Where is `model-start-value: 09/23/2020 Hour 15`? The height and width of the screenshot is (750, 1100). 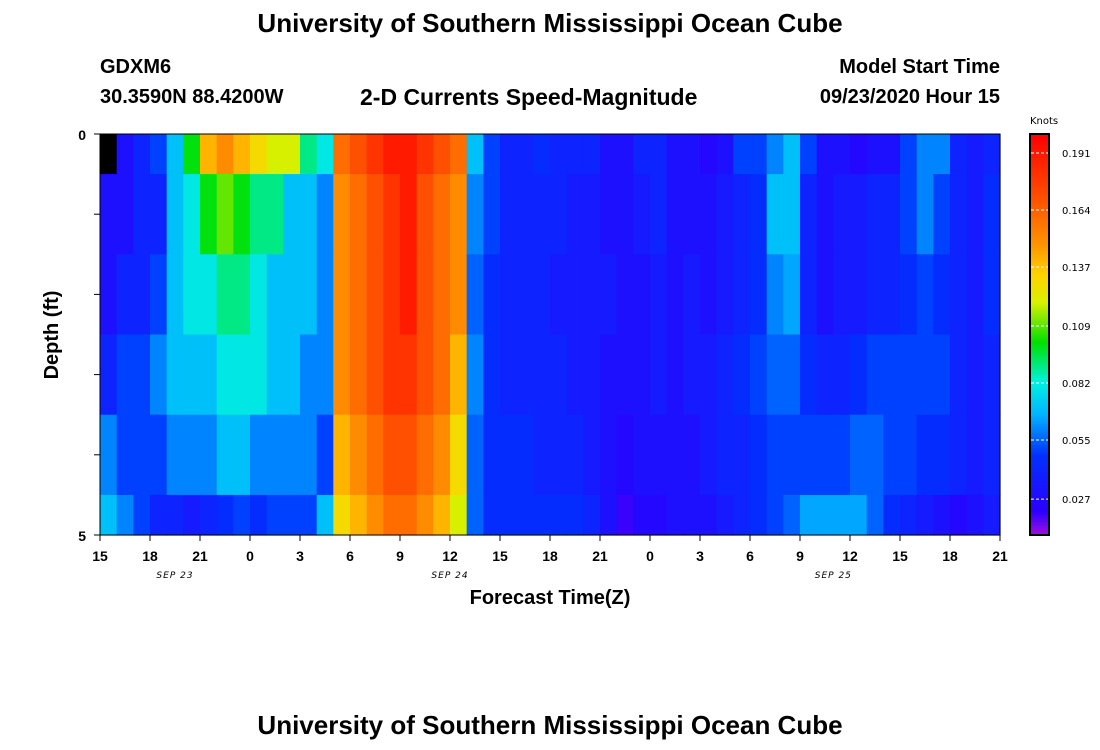 model-start-value: 09/23/2020 Hour 15 is located at coordinates (909, 97).